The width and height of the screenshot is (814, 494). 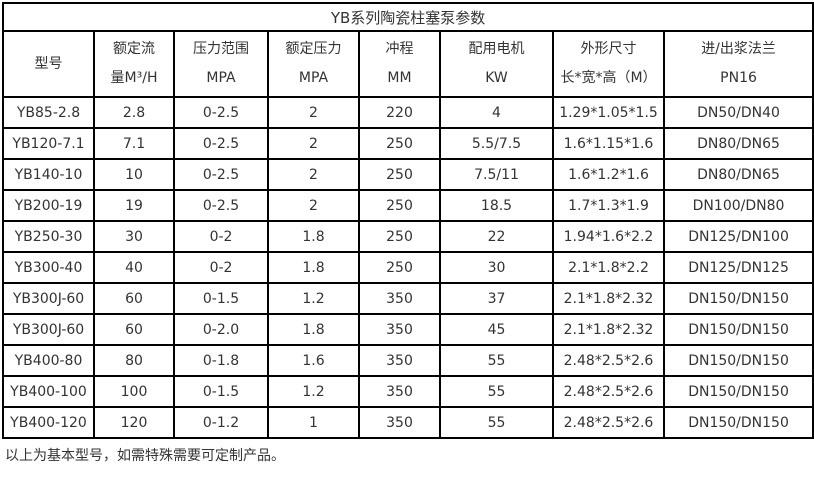 What do you see at coordinates (134, 112) in the screenshot?
I see `table-cell: 2.8` at bounding box center [134, 112].